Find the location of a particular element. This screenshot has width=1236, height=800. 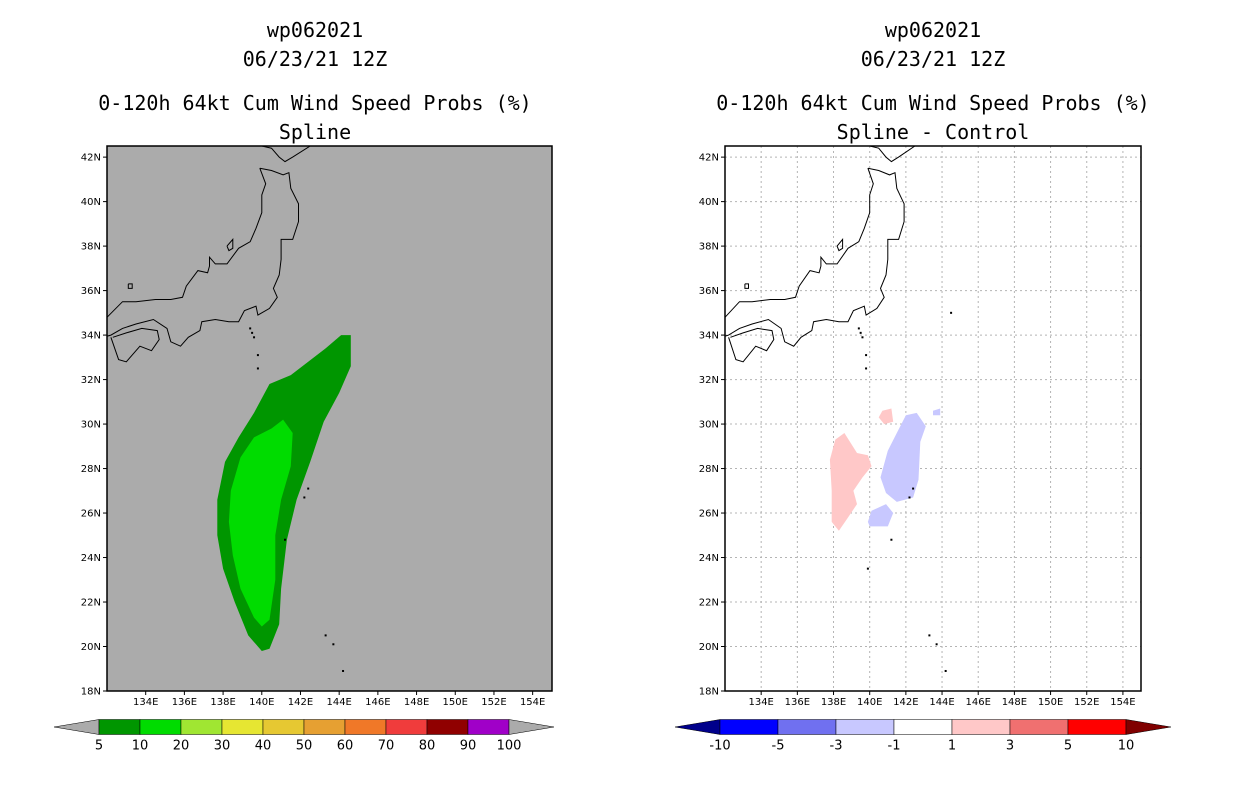

region-diff-pos-1-3-west is located at coordinates (850, 482).